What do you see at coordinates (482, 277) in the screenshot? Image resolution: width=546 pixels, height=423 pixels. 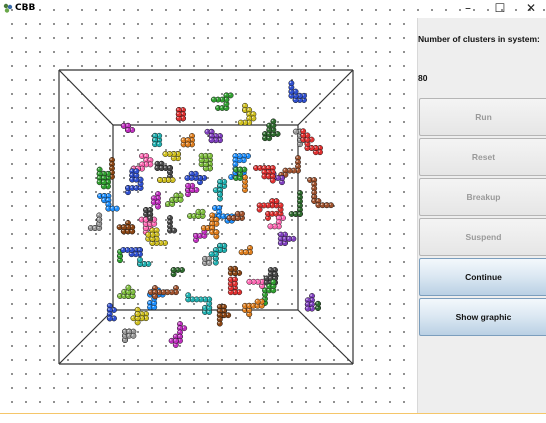 I see `continue-button: Continue` at bounding box center [482, 277].